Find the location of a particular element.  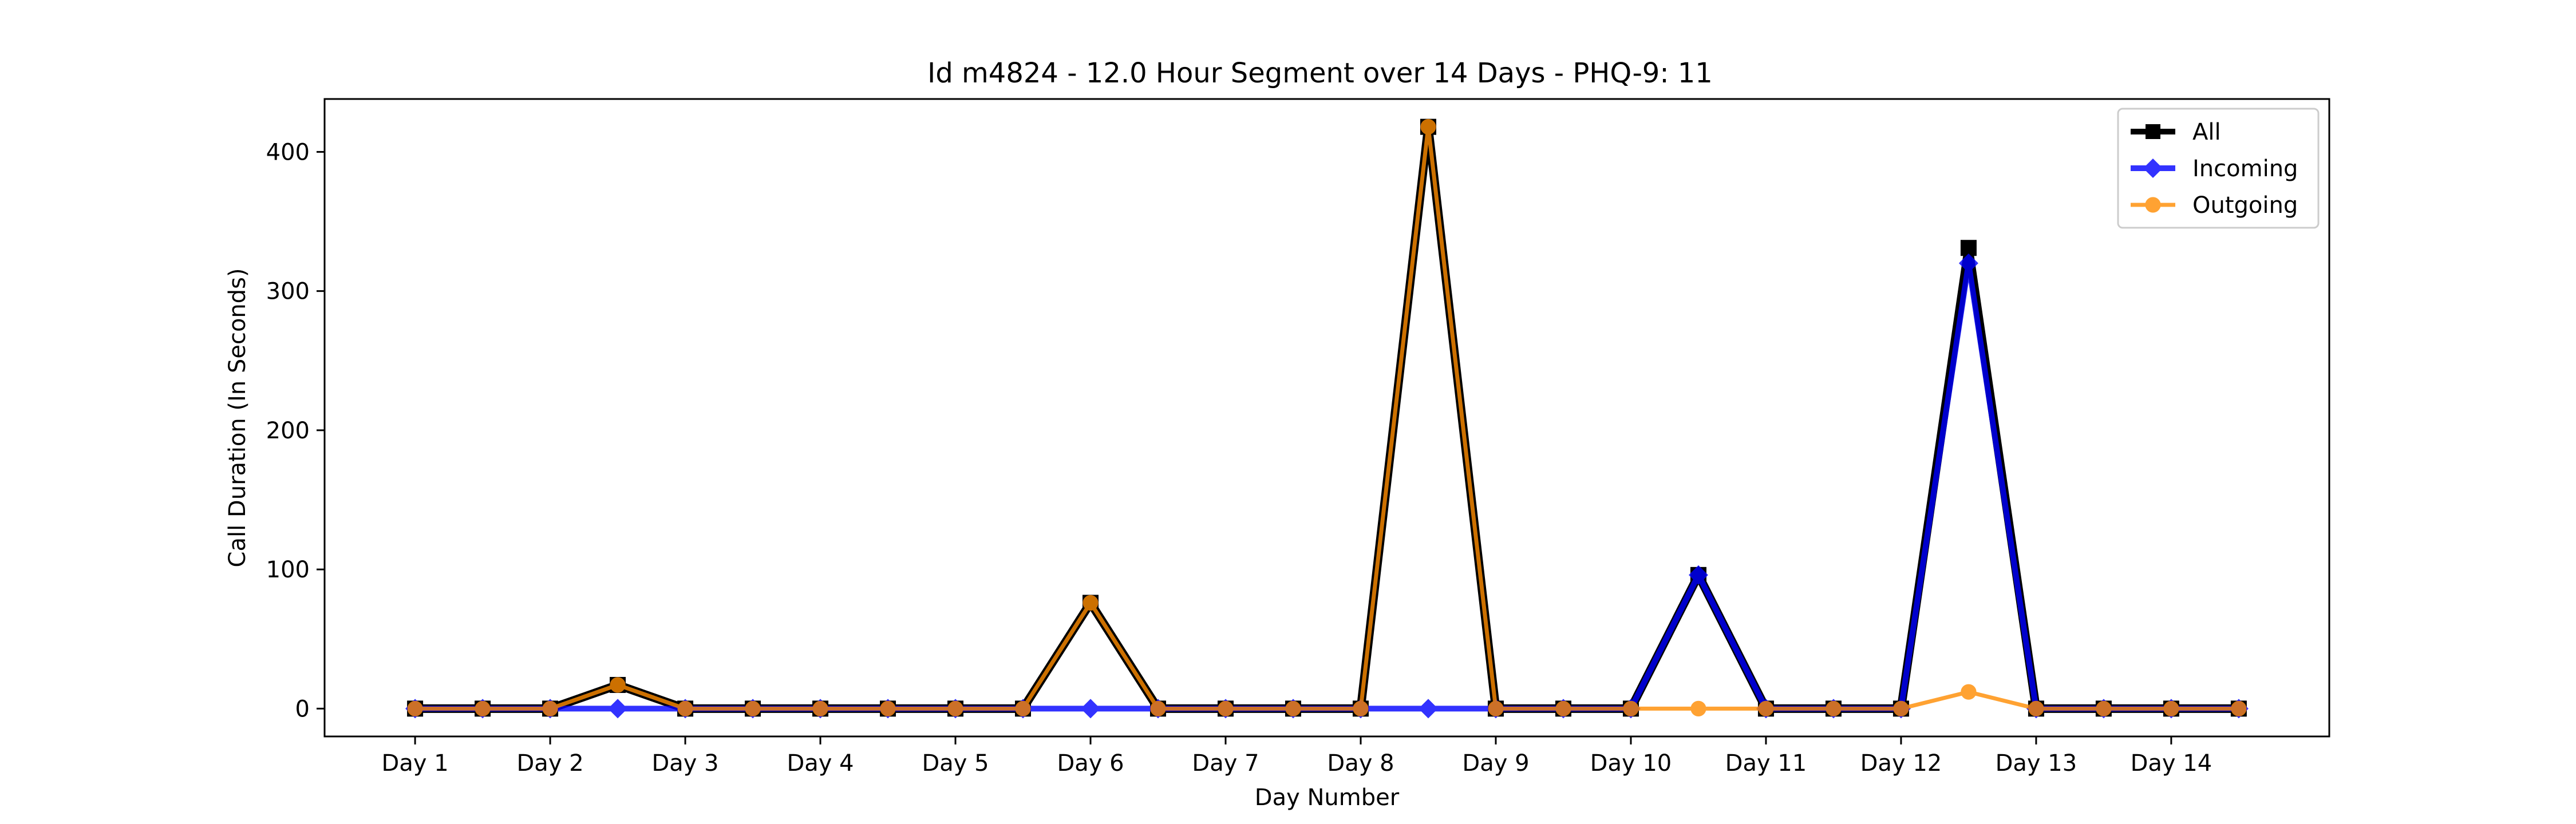

y-axis: 0 100 200 300 400 is located at coordinates (295, 430).